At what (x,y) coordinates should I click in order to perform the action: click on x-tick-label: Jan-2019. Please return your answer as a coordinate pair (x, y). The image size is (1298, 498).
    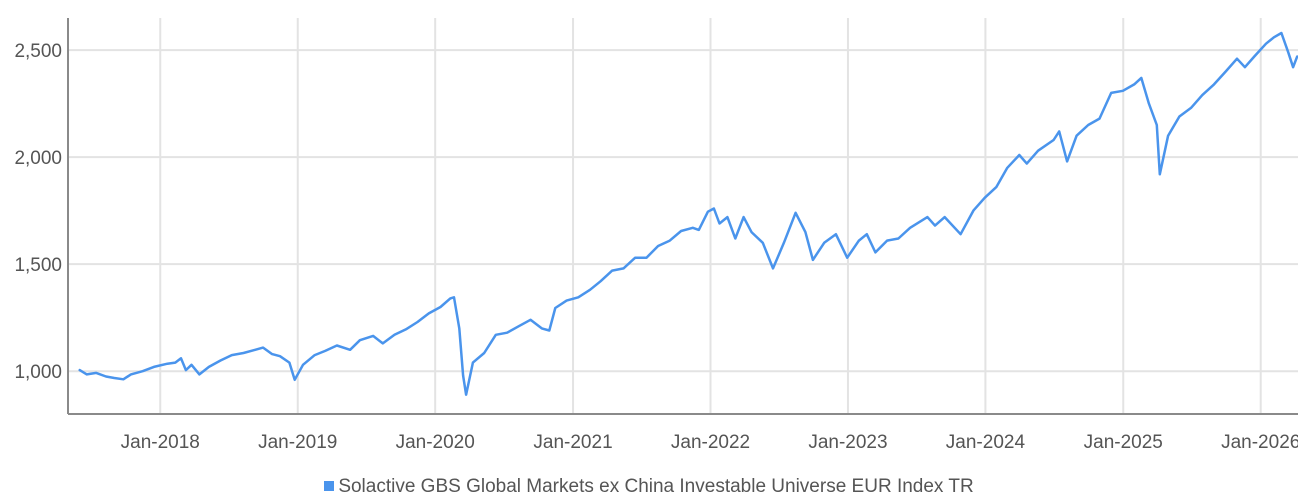
    Looking at the image, I should click on (297, 442).